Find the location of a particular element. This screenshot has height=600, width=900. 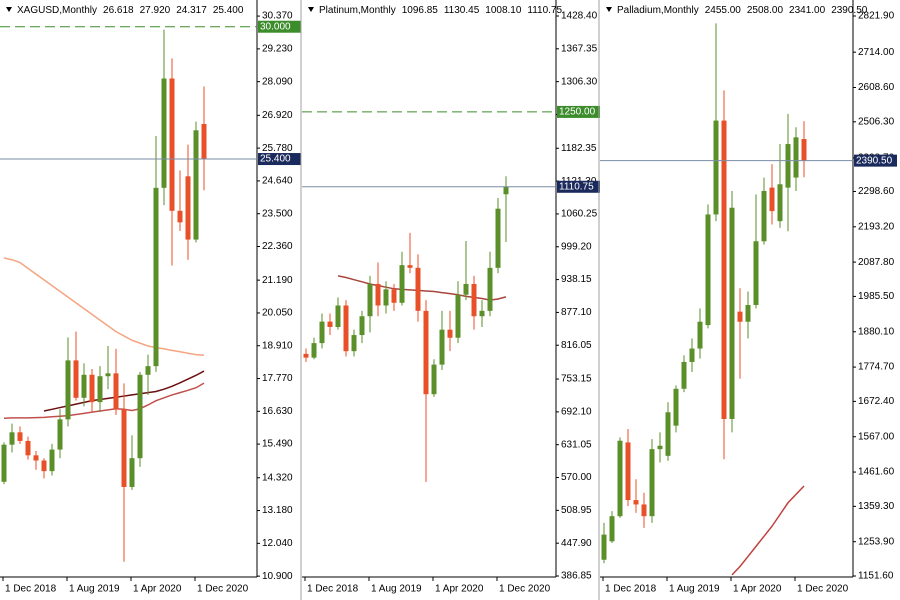

y-tick-label: 2087.80 is located at coordinates (876, 262).